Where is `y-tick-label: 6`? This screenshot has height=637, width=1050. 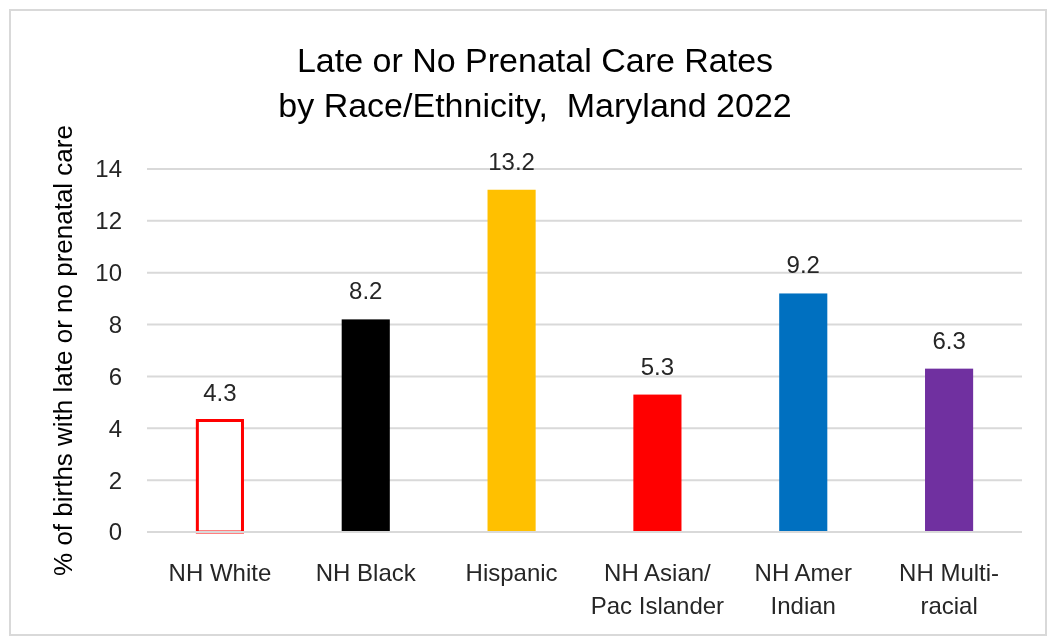
y-tick-label: 6 is located at coordinates (115, 376).